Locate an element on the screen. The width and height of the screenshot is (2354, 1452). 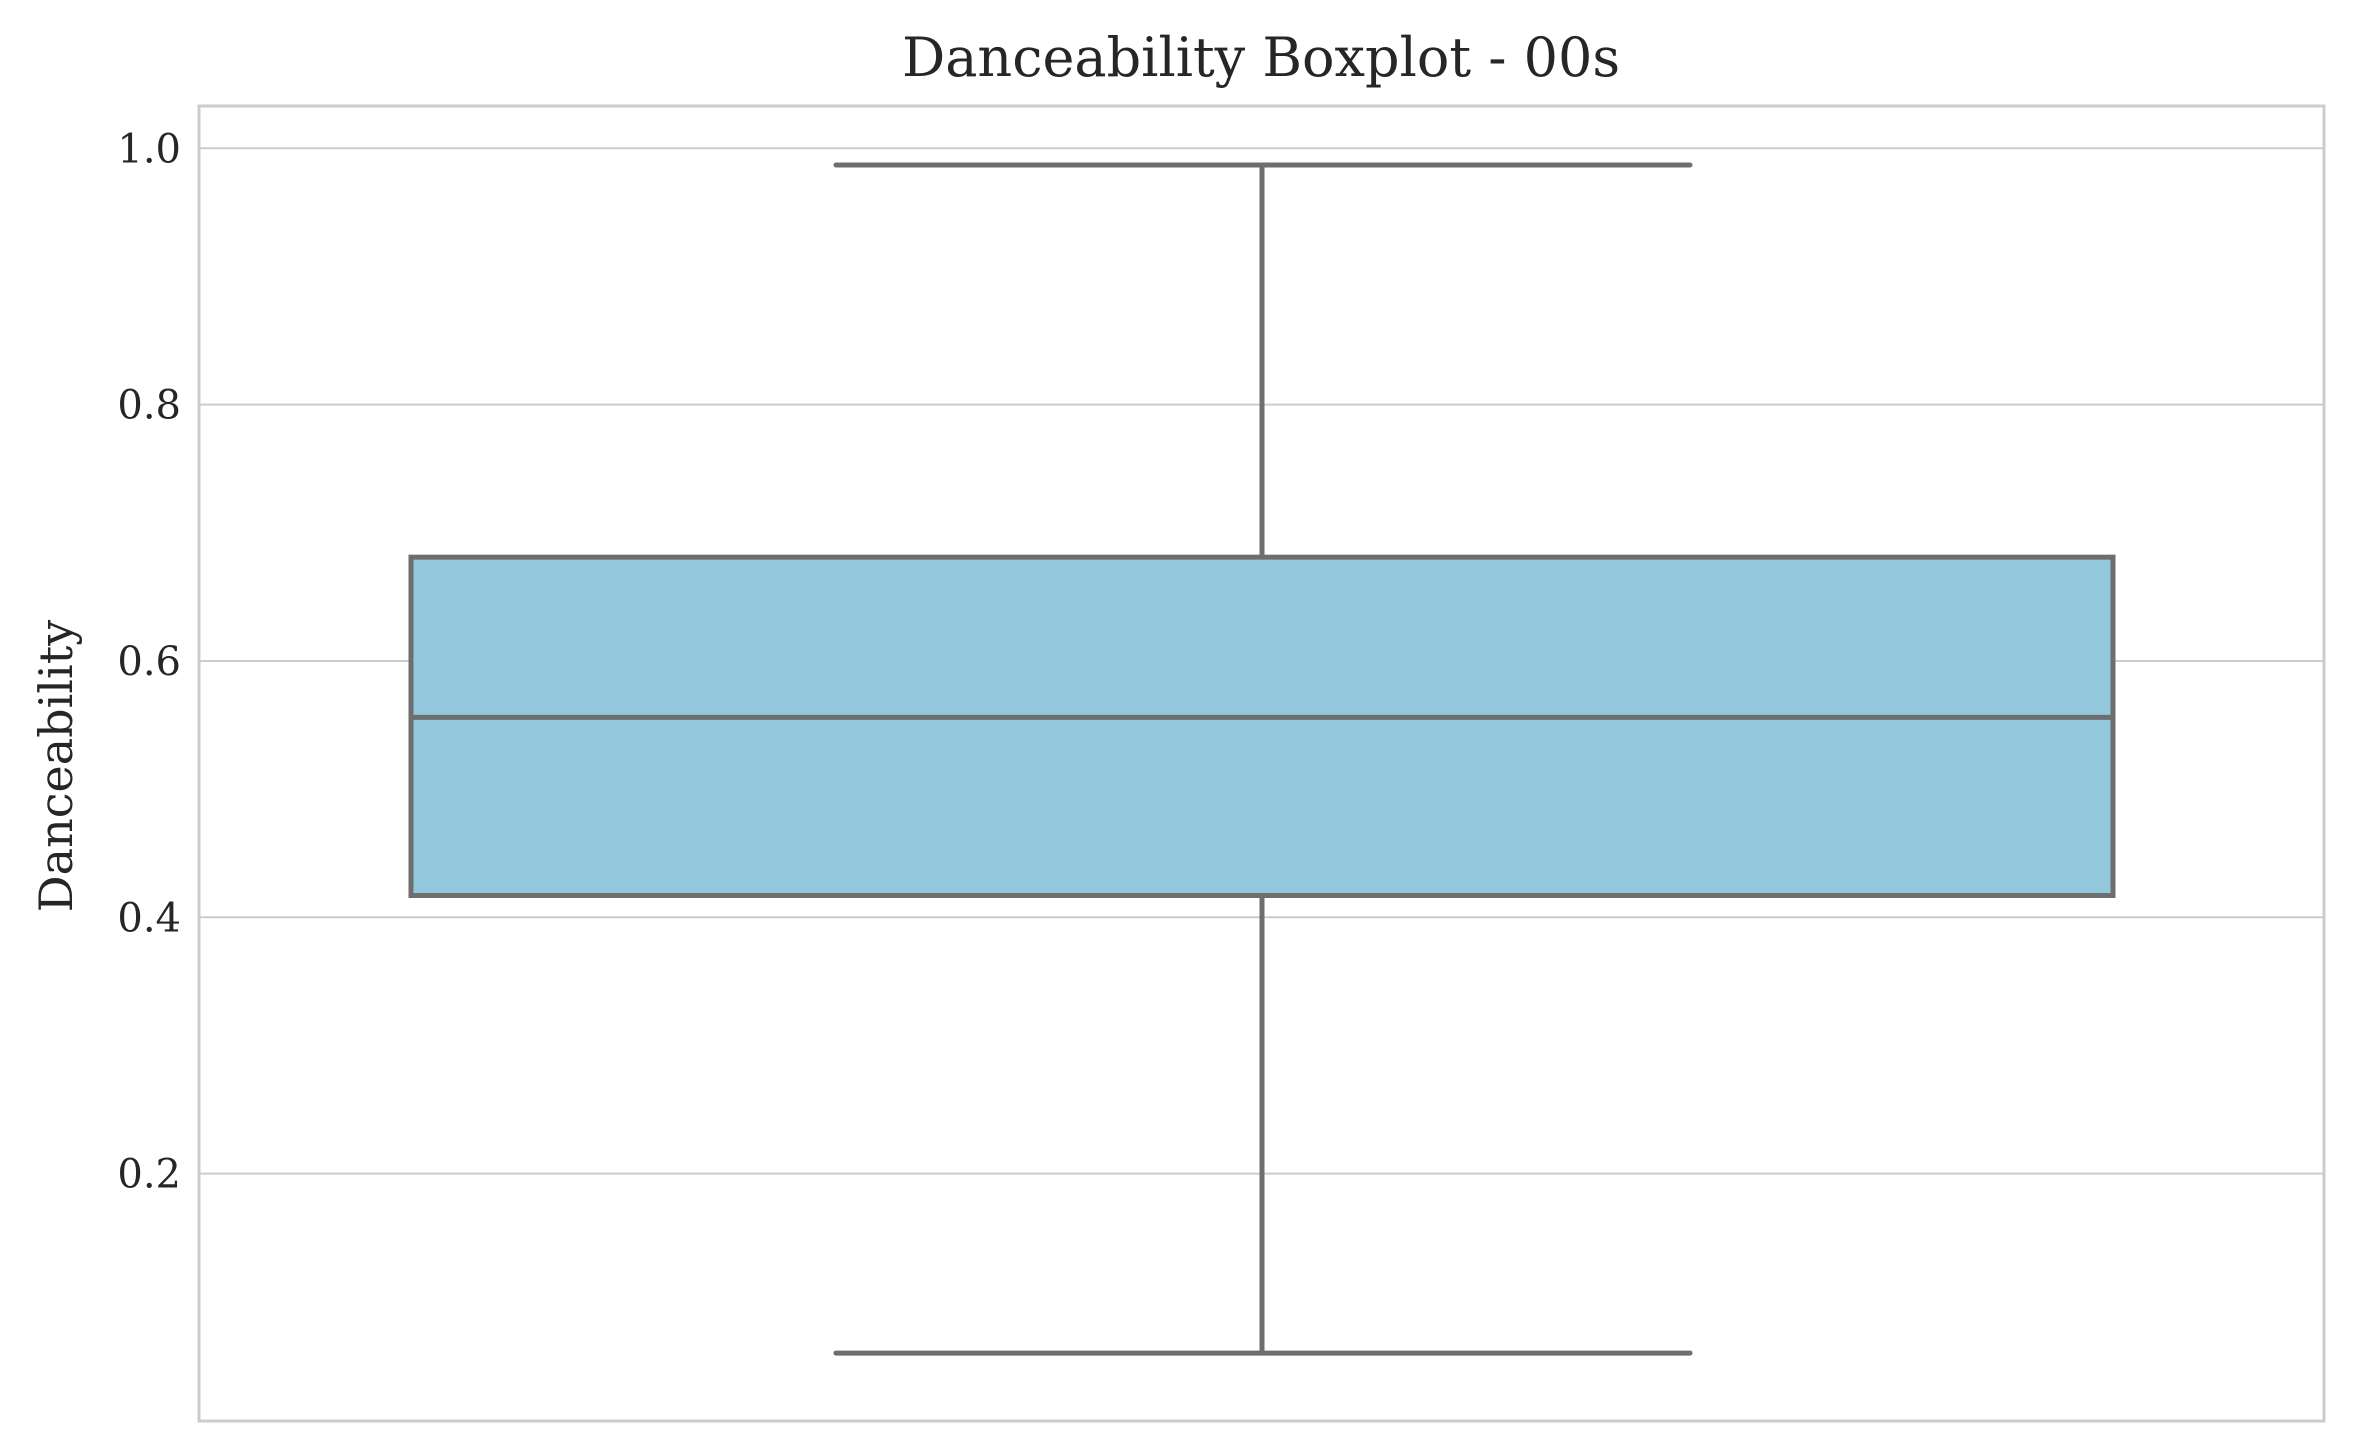
chart-title: Danceability Boxplot - 00s is located at coordinates (1261, 57).